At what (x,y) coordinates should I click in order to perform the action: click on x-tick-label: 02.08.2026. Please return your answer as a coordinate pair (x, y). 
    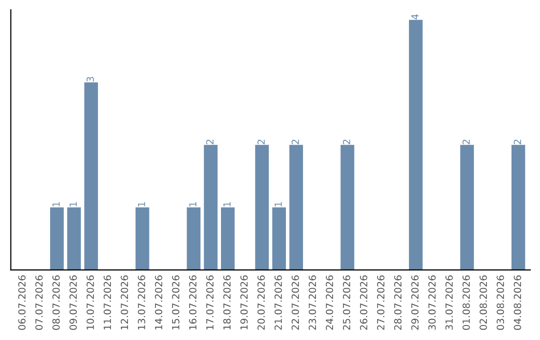
    Looking at the image, I should click on (483, 302).